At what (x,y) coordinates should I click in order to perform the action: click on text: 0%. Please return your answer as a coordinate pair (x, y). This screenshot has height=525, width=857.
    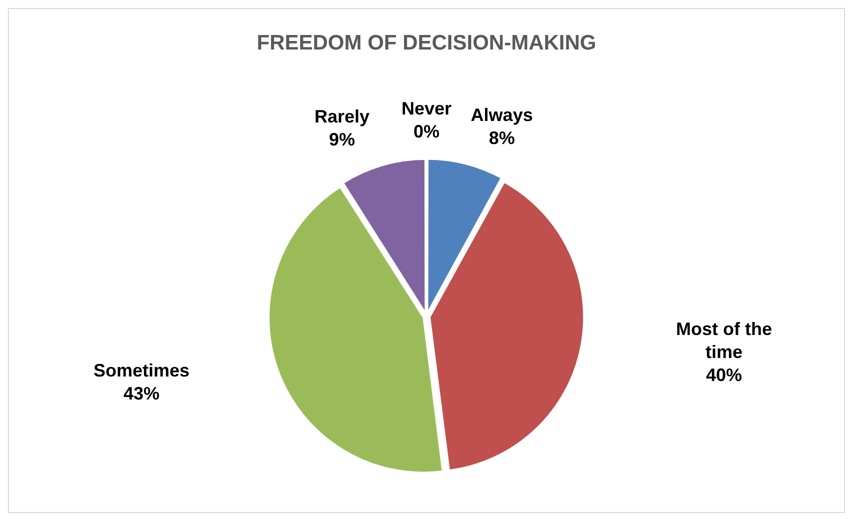
    Looking at the image, I should click on (426, 132).